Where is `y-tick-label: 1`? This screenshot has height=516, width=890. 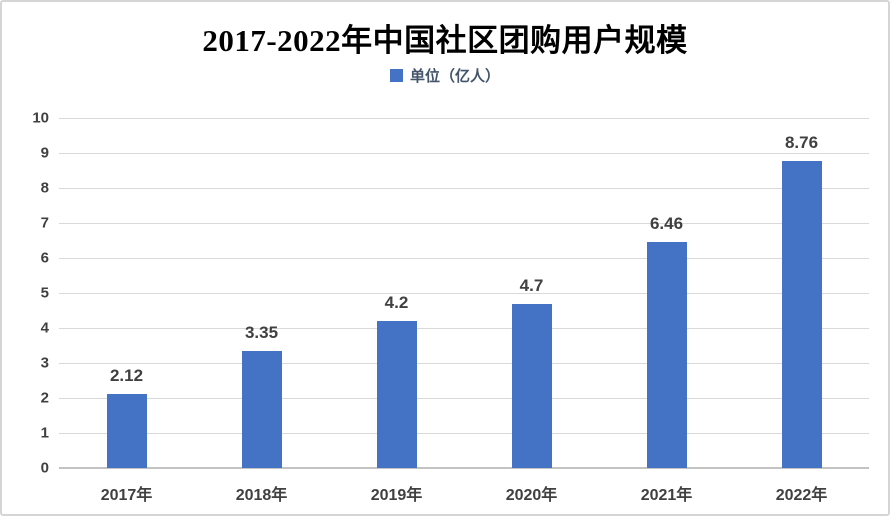
y-tick-label: 1 is located at coordinates (44, 433).